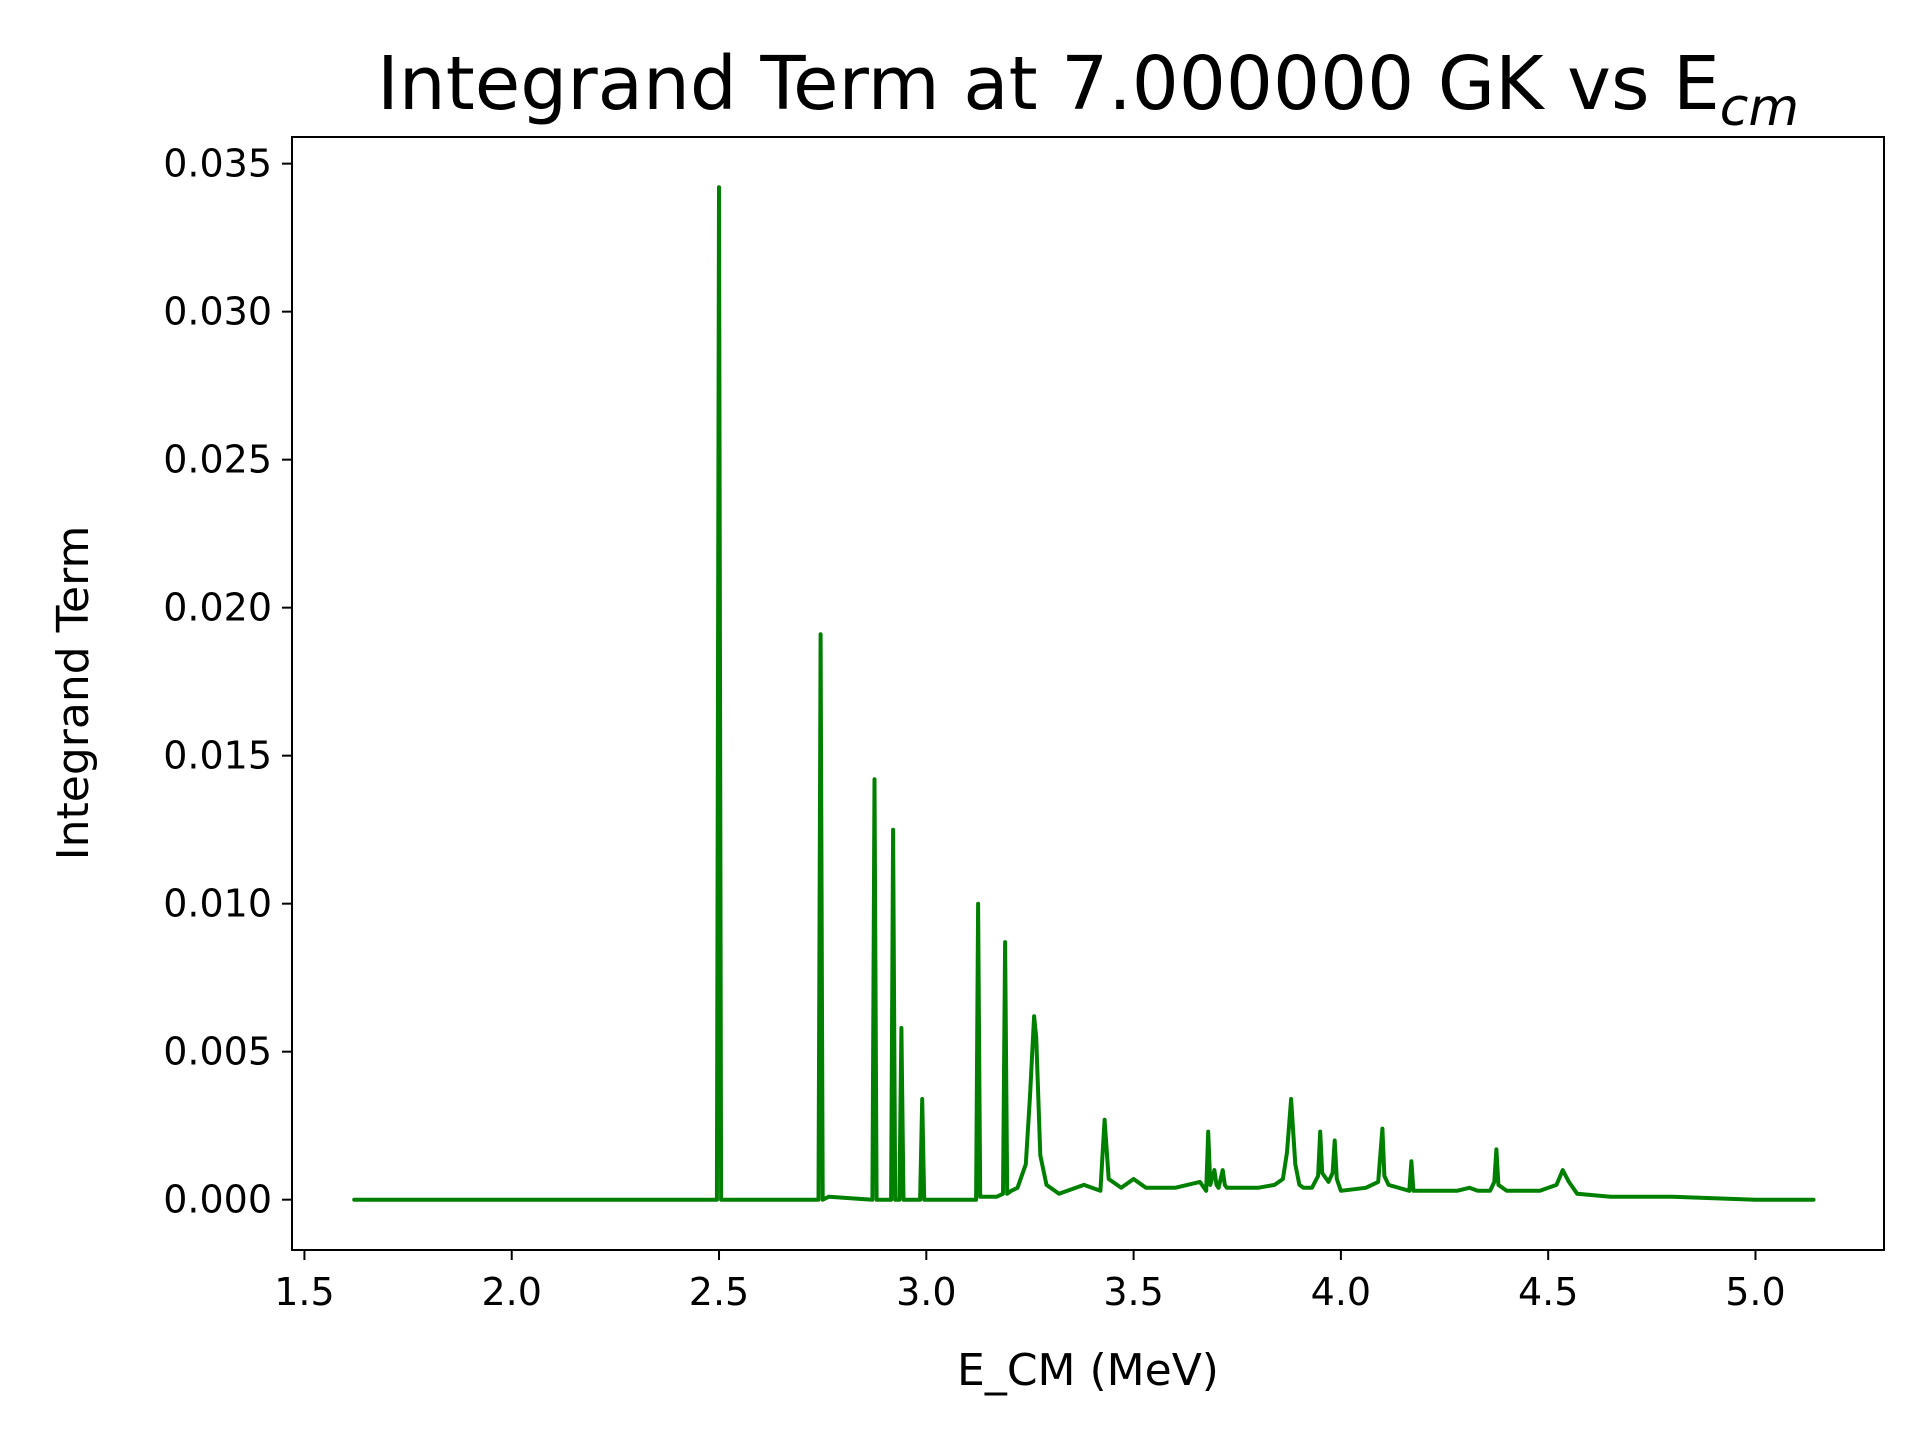 The width and height of the screenshot is (1920, 1440). I want to click on x-tick-label: 3.5, so click(1133, 1292).